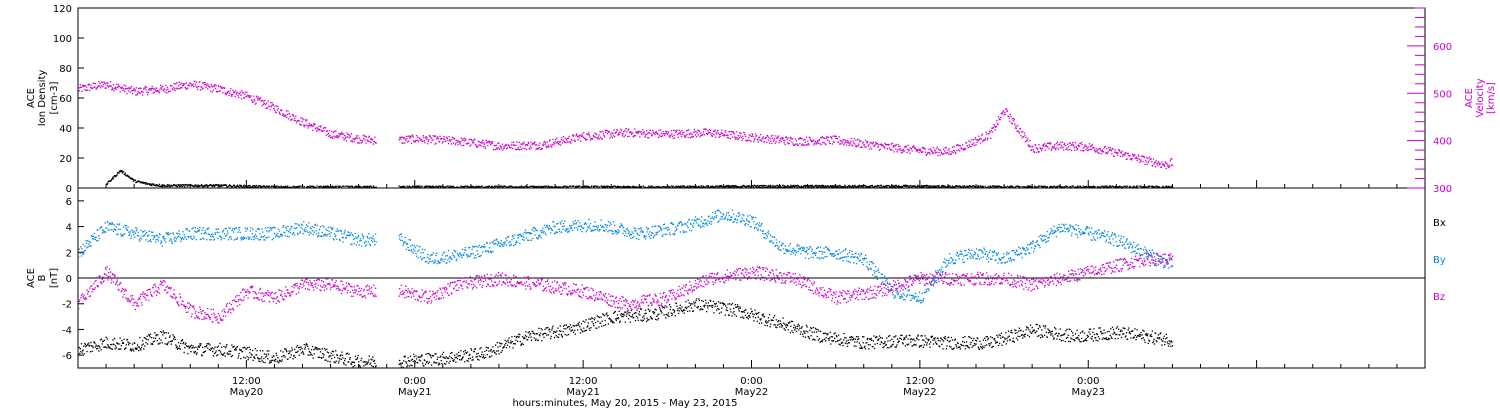  What do you see at coordinates (1088, 381) in the screenshot?
I see `x-tick-time: 0:00` at bounding box center [1088, 381].